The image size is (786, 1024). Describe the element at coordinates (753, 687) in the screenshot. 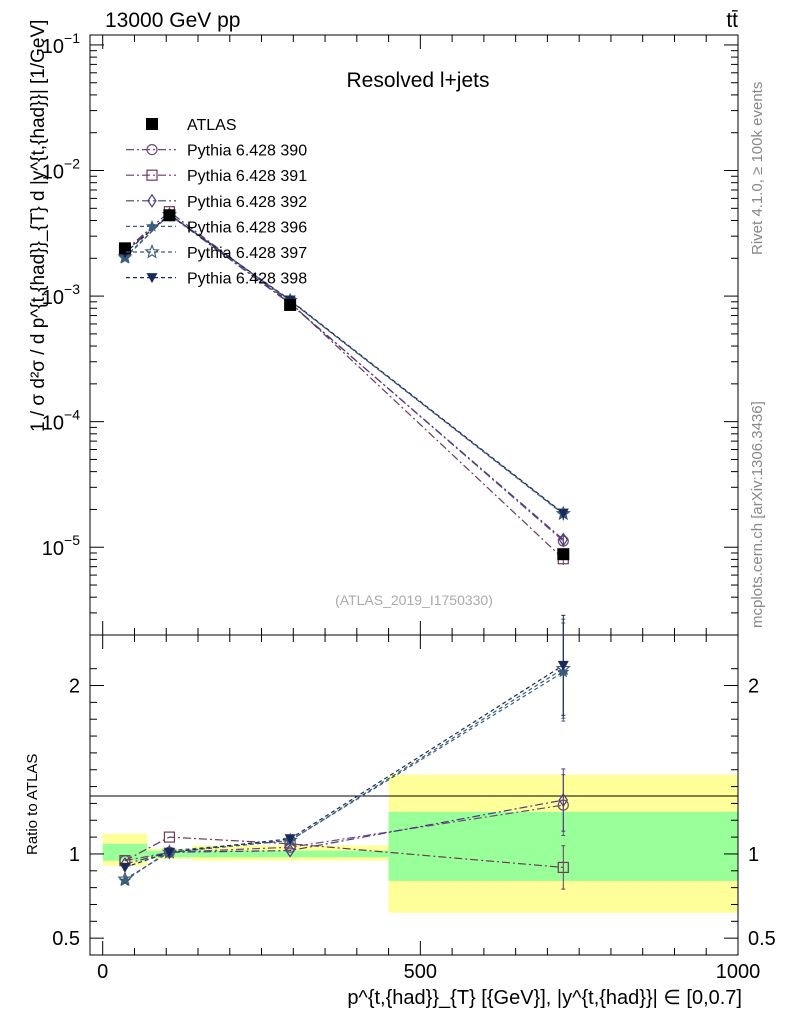

I see `ratio-y-tick-label-right: 2` at that location.